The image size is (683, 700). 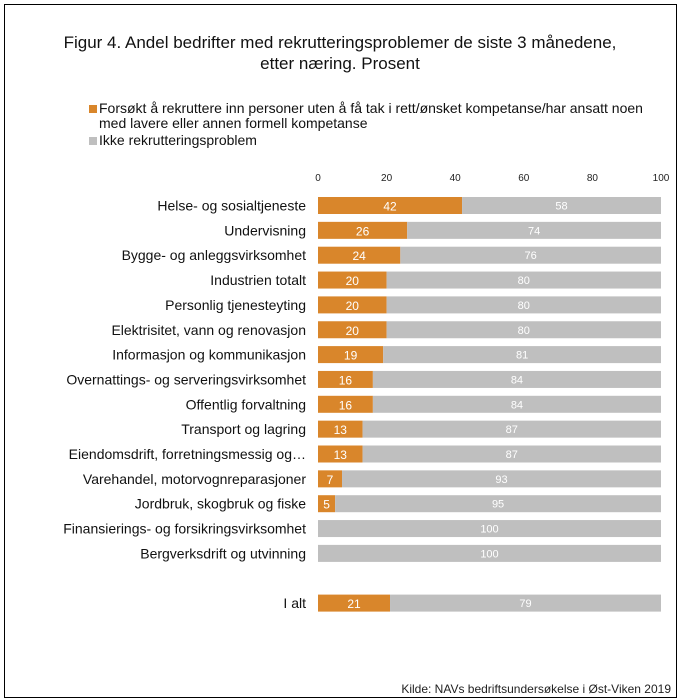 What do you see at coordinates (387, 178) in the screenshot?
I see `x-tick-label: 20` at bounding box center [387, 178].